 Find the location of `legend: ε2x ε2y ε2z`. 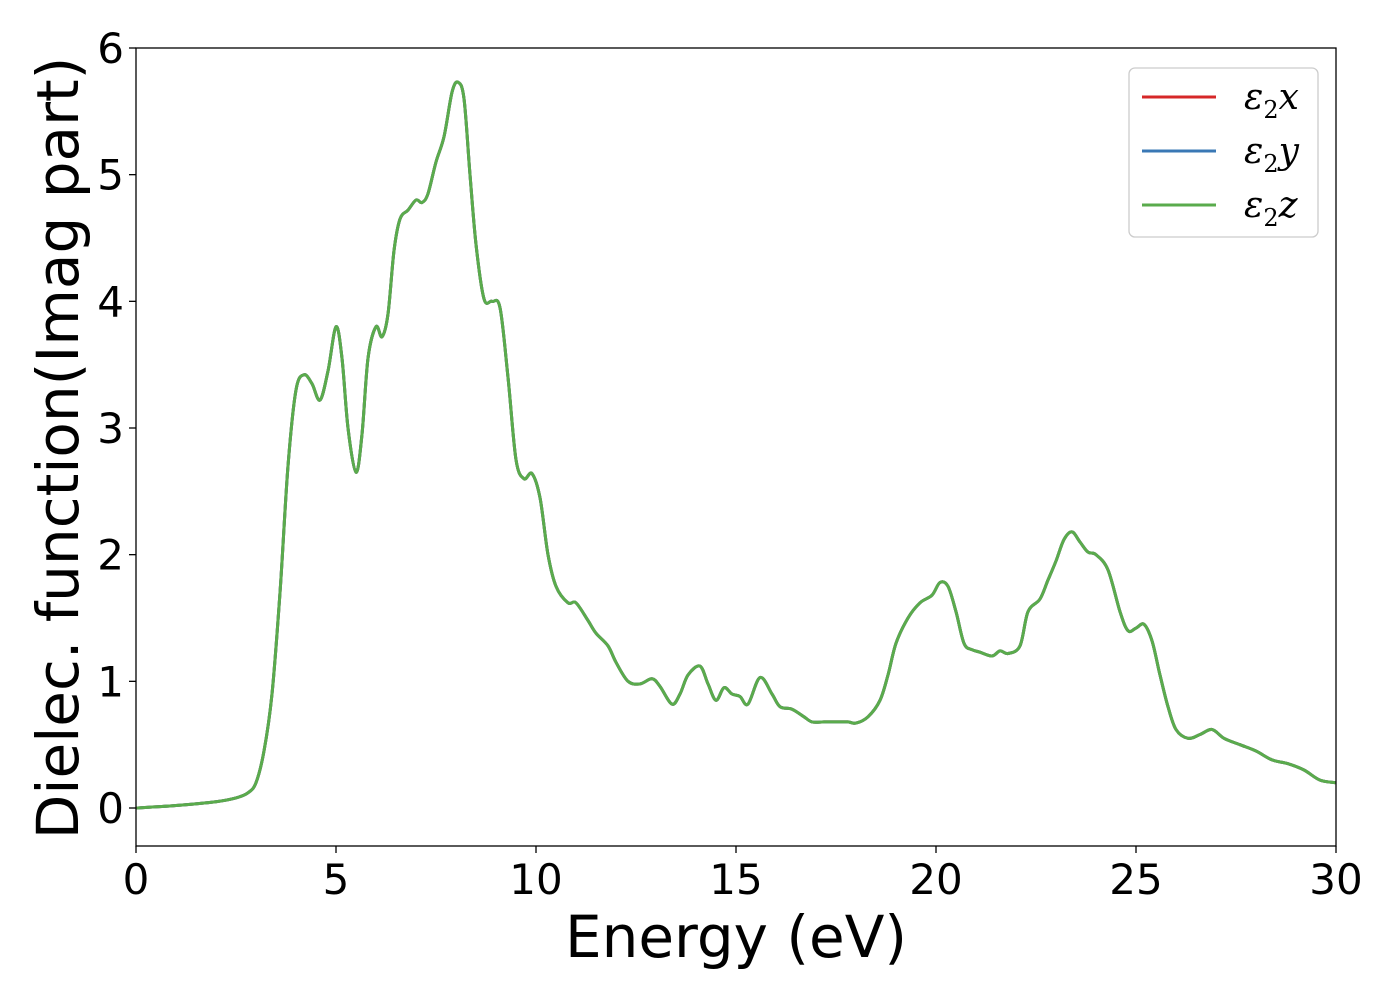

legend: ε2x ε2y ε2z is located at coordinates (1223, 152).